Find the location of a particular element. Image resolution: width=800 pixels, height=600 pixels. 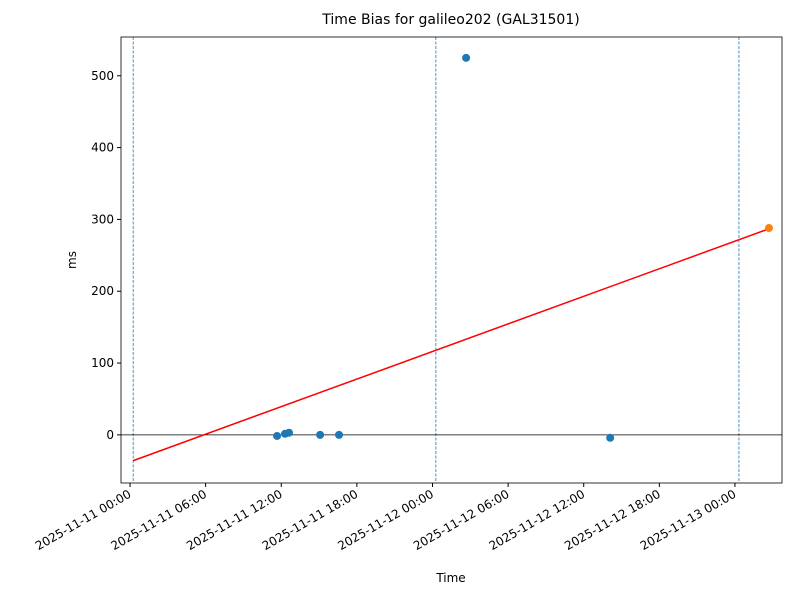

x-axis-label: Time is located at coordinates (450, 578).